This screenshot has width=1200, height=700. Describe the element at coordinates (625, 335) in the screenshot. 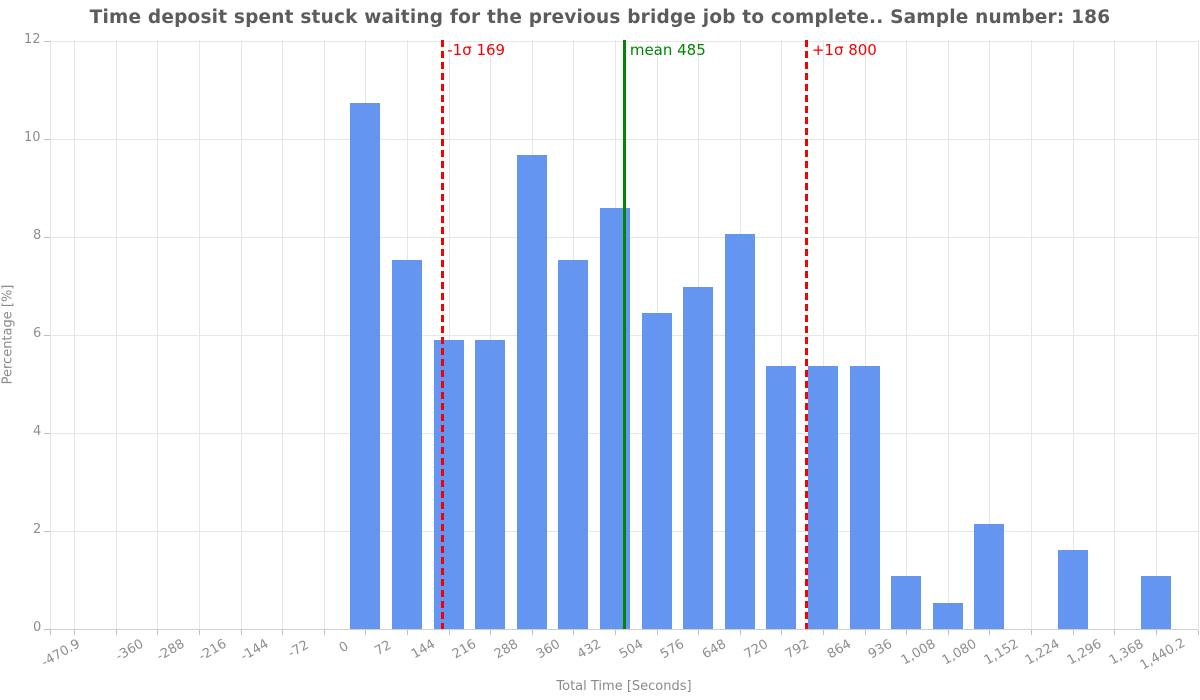

I see `mean-line` at that location.